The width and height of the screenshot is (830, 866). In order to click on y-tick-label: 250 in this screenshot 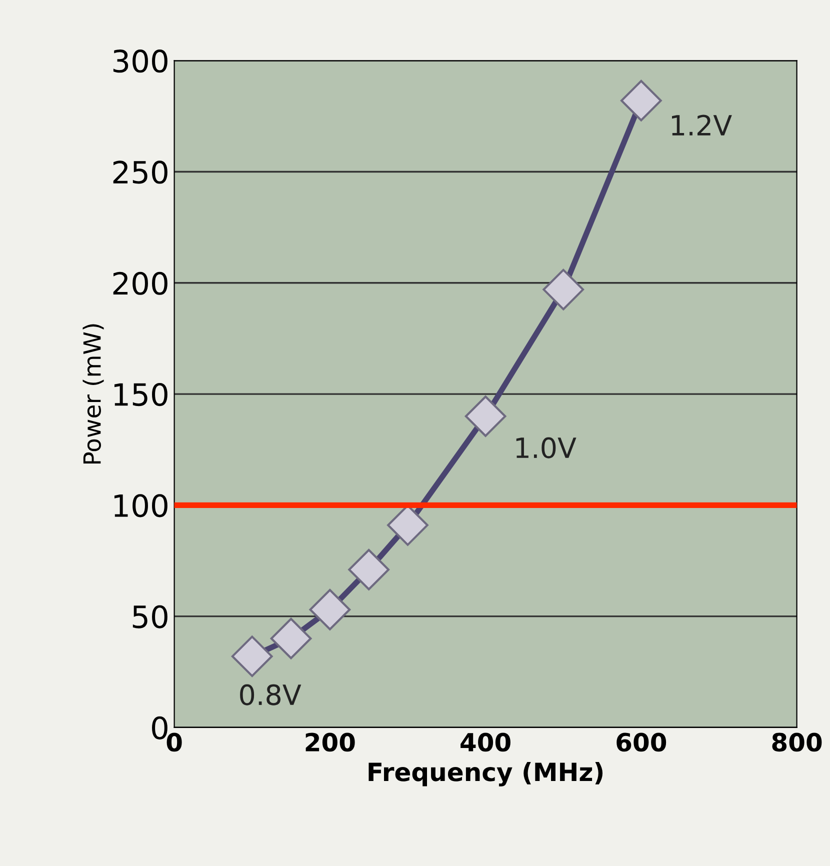, I will do `click(140, 172)`.